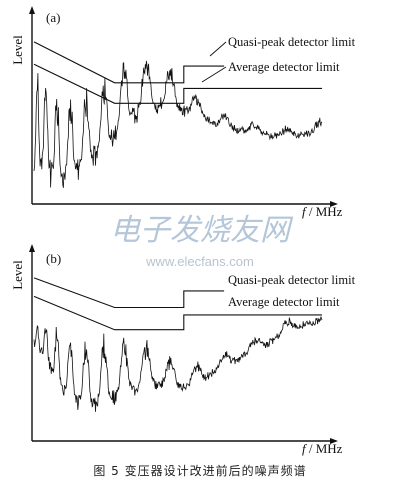  I want to click on figure-caption: 图 5 变压器设计改进前后的噪声频谱, so click(200, 471).